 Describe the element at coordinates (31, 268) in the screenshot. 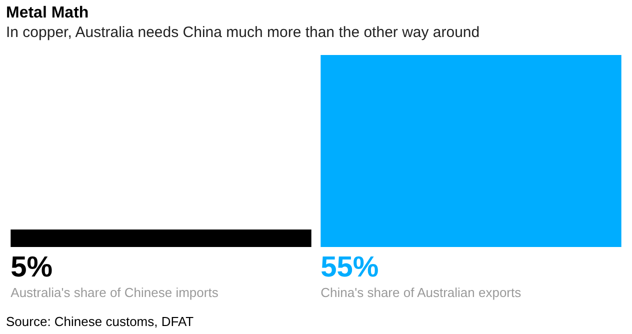

I see `data-label: 5%` at that location.